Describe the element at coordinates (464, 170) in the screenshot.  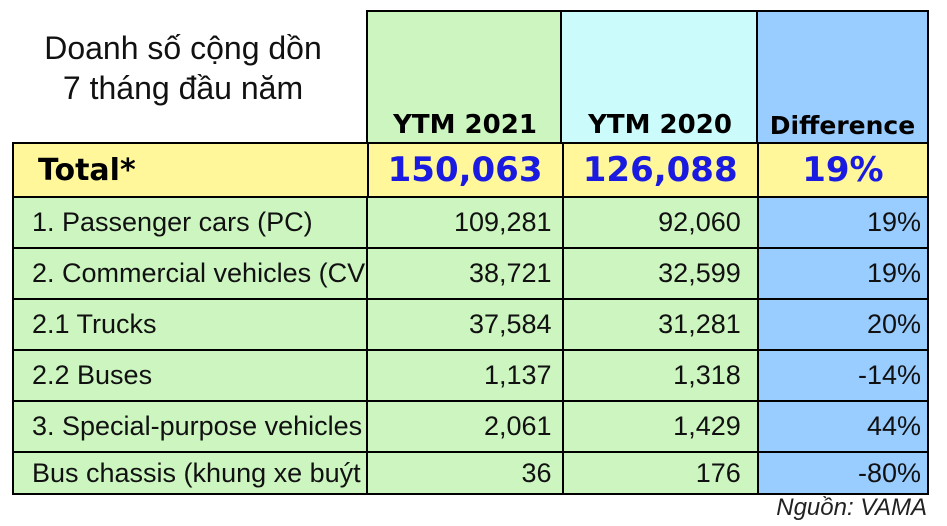
I see `total-ytm2021: 150,063` at that location.